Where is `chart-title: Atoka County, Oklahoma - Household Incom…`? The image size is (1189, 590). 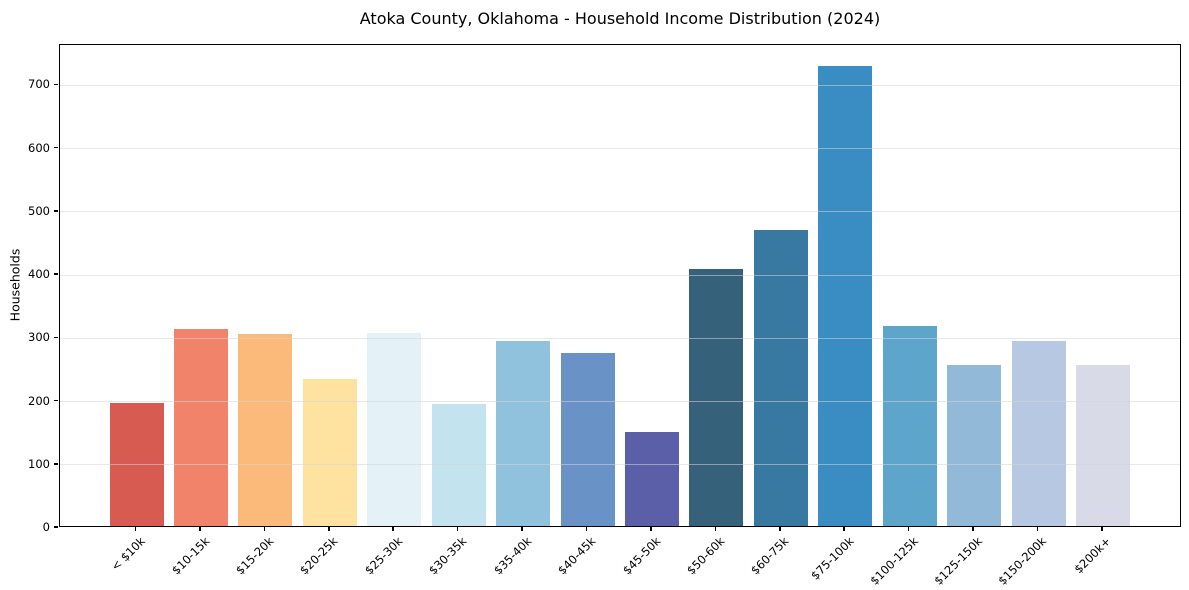 chart-title: Atoka County, Oklahoma - Household Incom… is located at coordinates (620, 18).